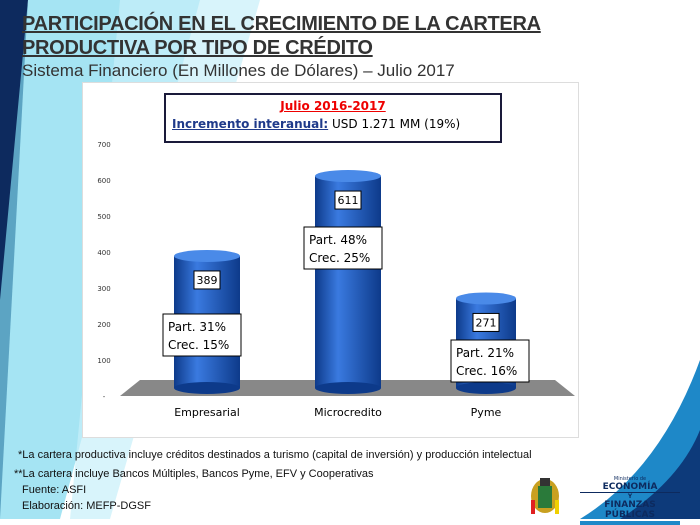 The image size is (700, 525). Describe the element at coordinates (86, 506) in the screenshot. I see `elaboration-note: Elaboración: MEFP-DGSF` at that location.